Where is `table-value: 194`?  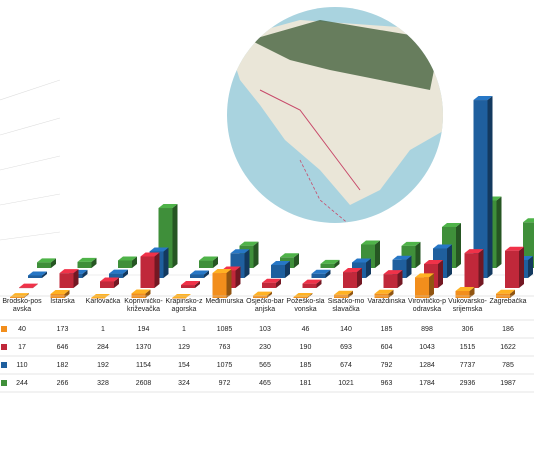
table-value: 194 is located at coordinates (144, 329).